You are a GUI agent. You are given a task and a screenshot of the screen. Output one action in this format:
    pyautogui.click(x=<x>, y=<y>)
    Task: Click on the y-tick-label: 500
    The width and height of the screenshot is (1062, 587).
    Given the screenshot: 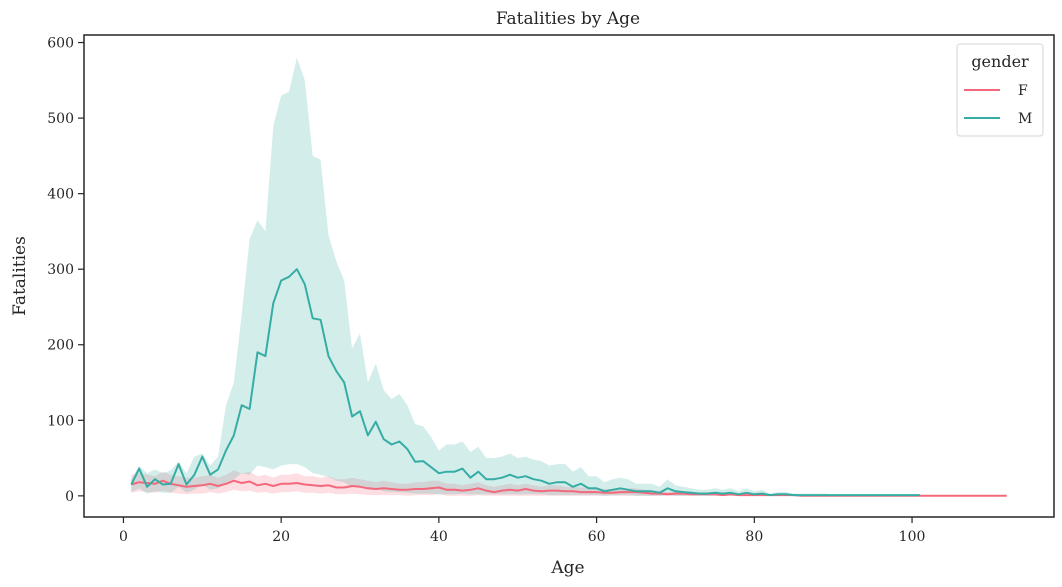 What is the action you would take?
    pyautogui.click(x=60, y=119)
    